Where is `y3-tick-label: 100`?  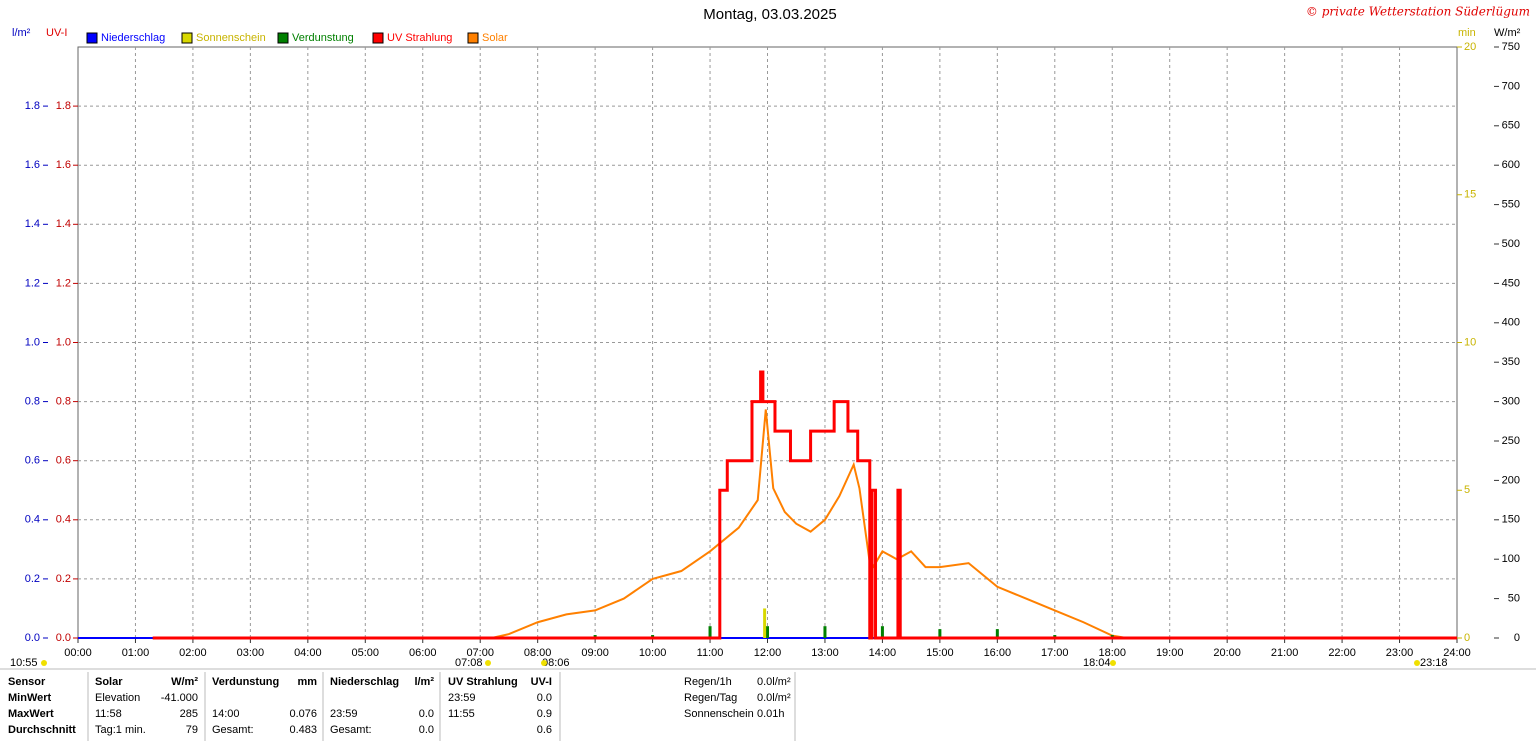 y3-tick-label: 100 is located at coordinates (1511, 559).